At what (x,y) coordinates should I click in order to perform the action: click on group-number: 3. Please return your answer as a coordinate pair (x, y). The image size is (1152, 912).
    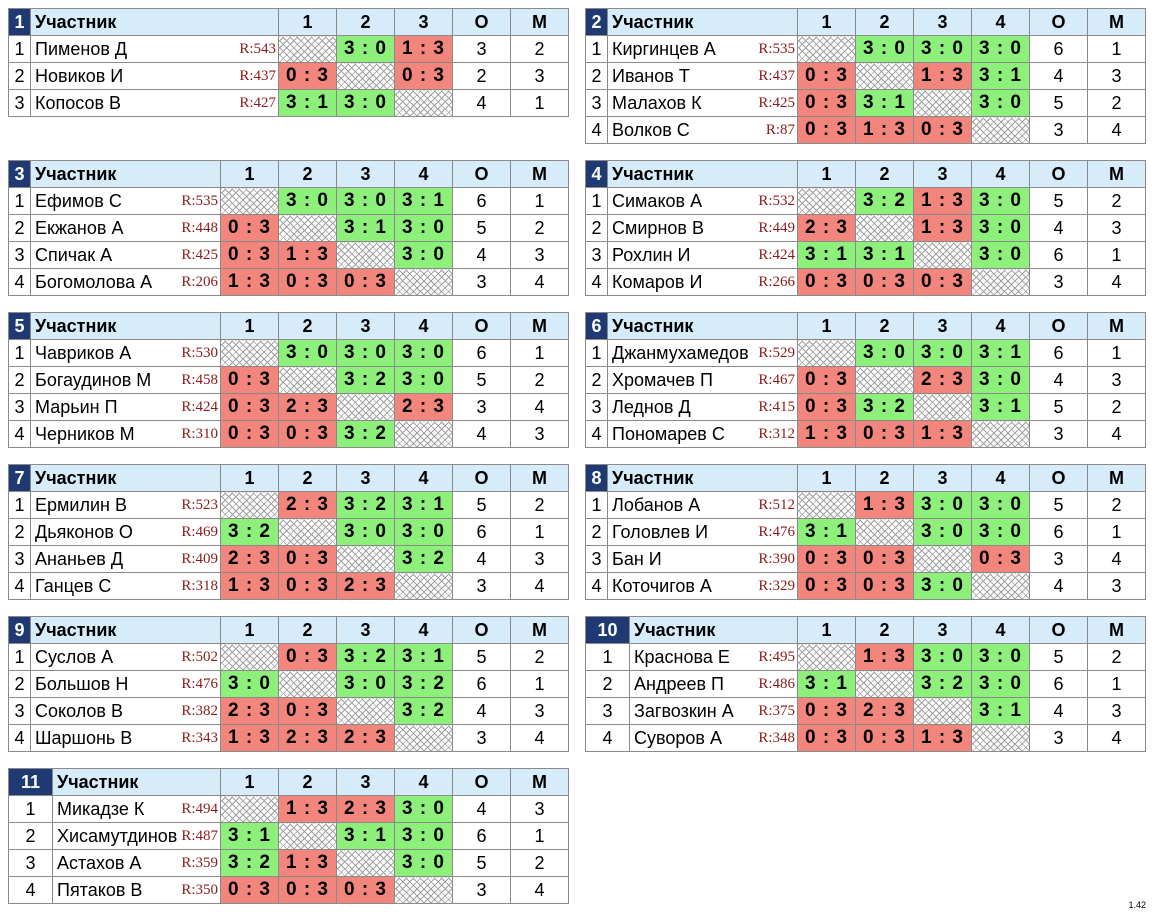
    Looking at the image, I should click on (19, 174).